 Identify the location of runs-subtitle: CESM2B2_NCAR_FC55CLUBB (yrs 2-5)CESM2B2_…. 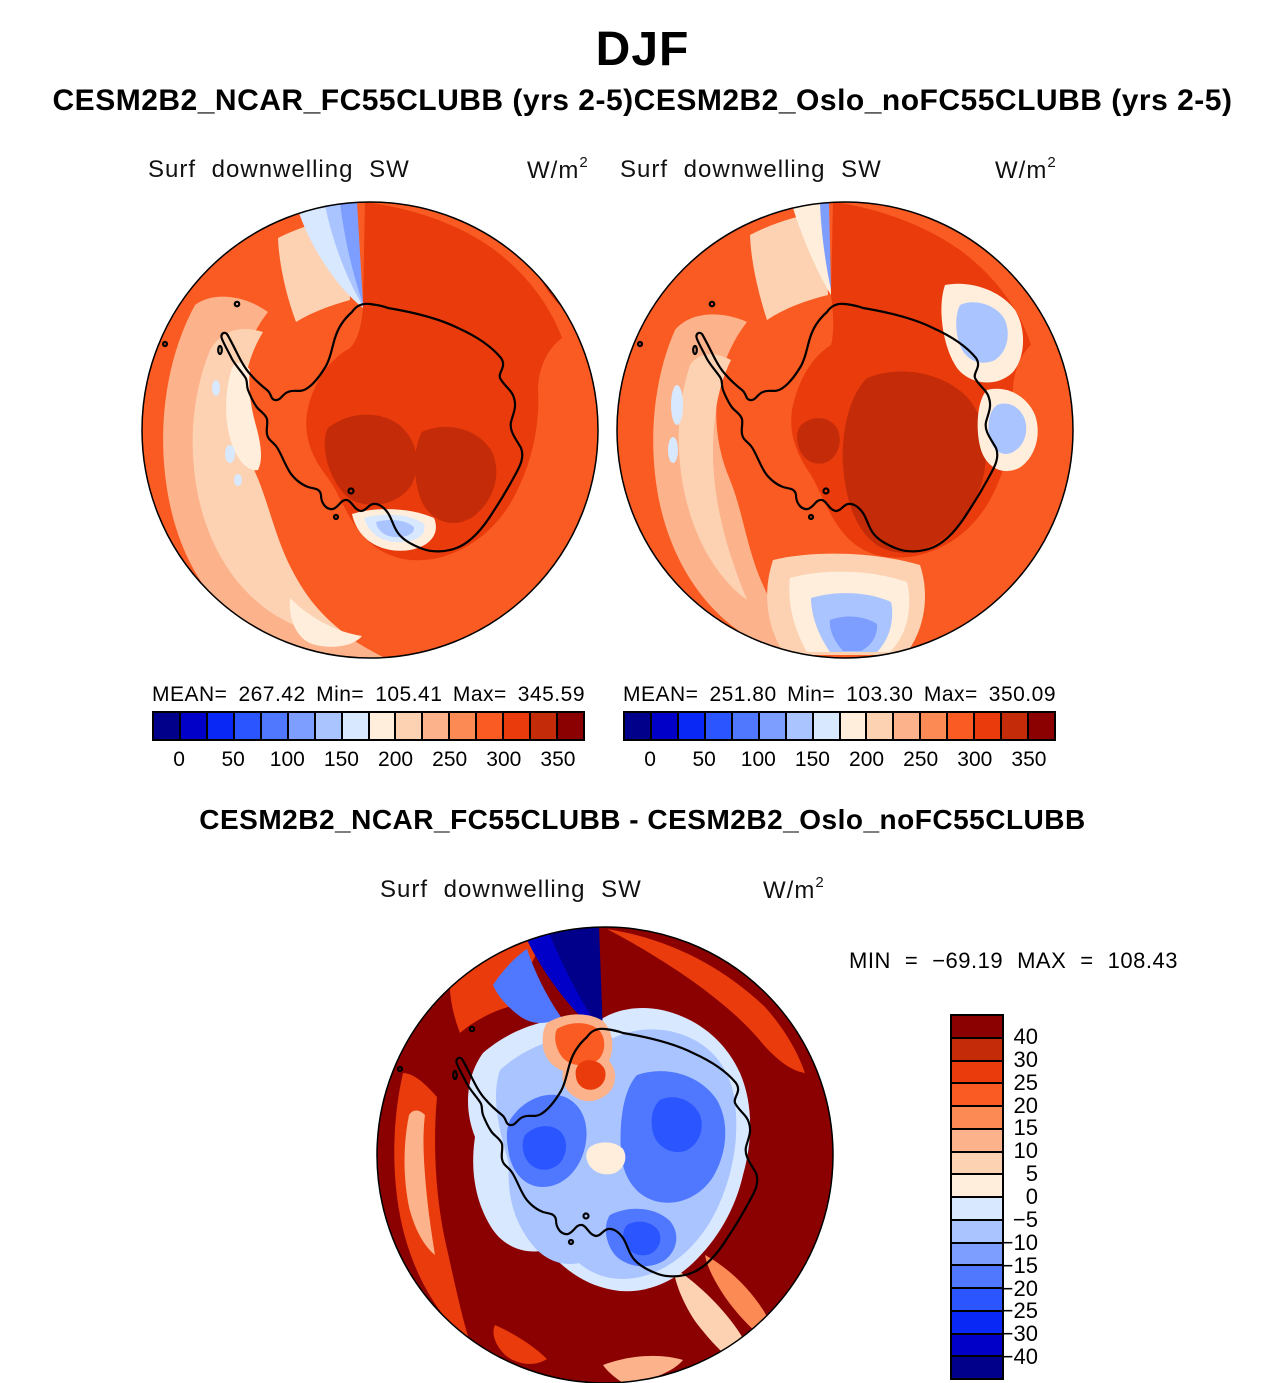
(642, 100).